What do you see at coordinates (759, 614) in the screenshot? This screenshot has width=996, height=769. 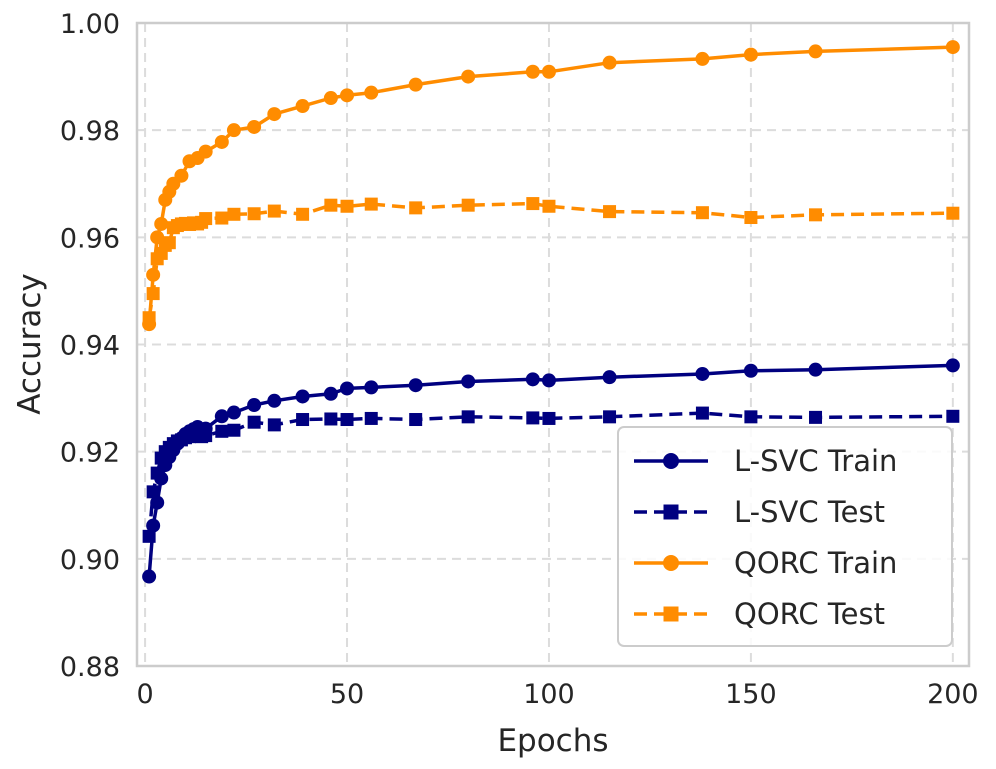 I see `legend-entry: QORC Test` at bounding box center [759, 614].